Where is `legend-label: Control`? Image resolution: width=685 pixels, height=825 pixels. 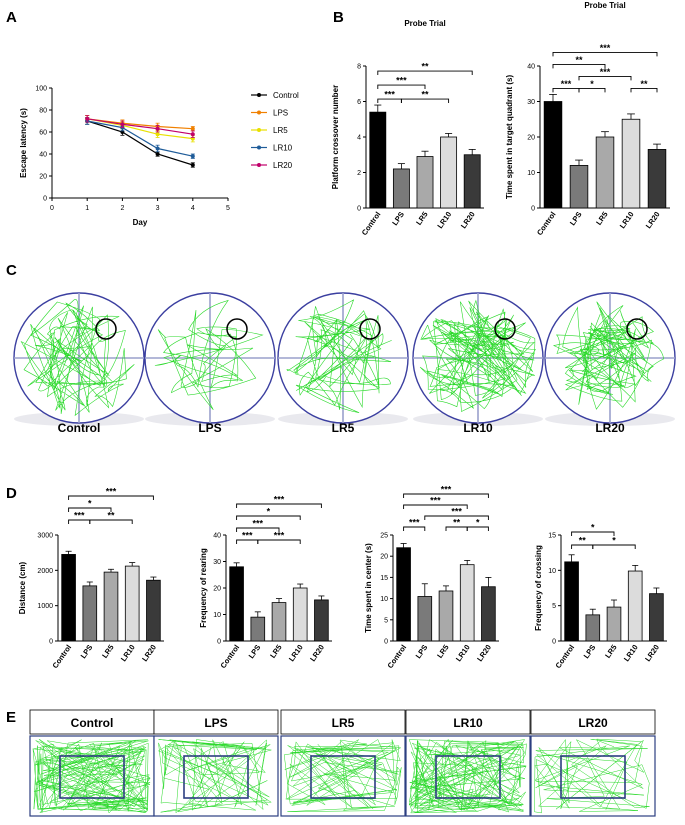 legend-label: Control is located at coordinates (286, 95).